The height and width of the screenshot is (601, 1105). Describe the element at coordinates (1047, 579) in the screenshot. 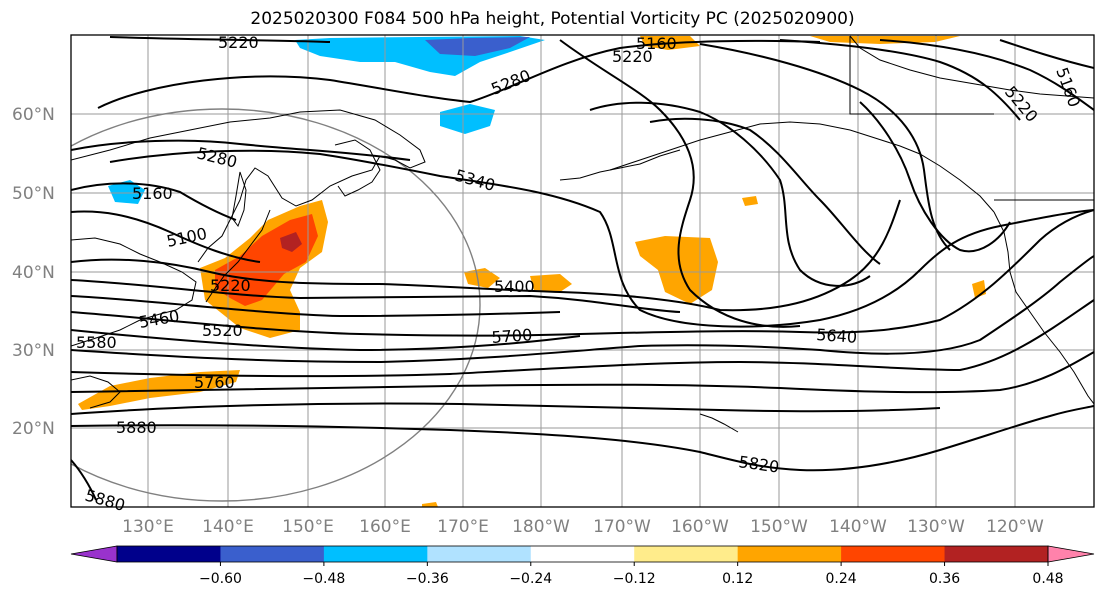

I see `colorbar-tick-label: 0.48` at that location.